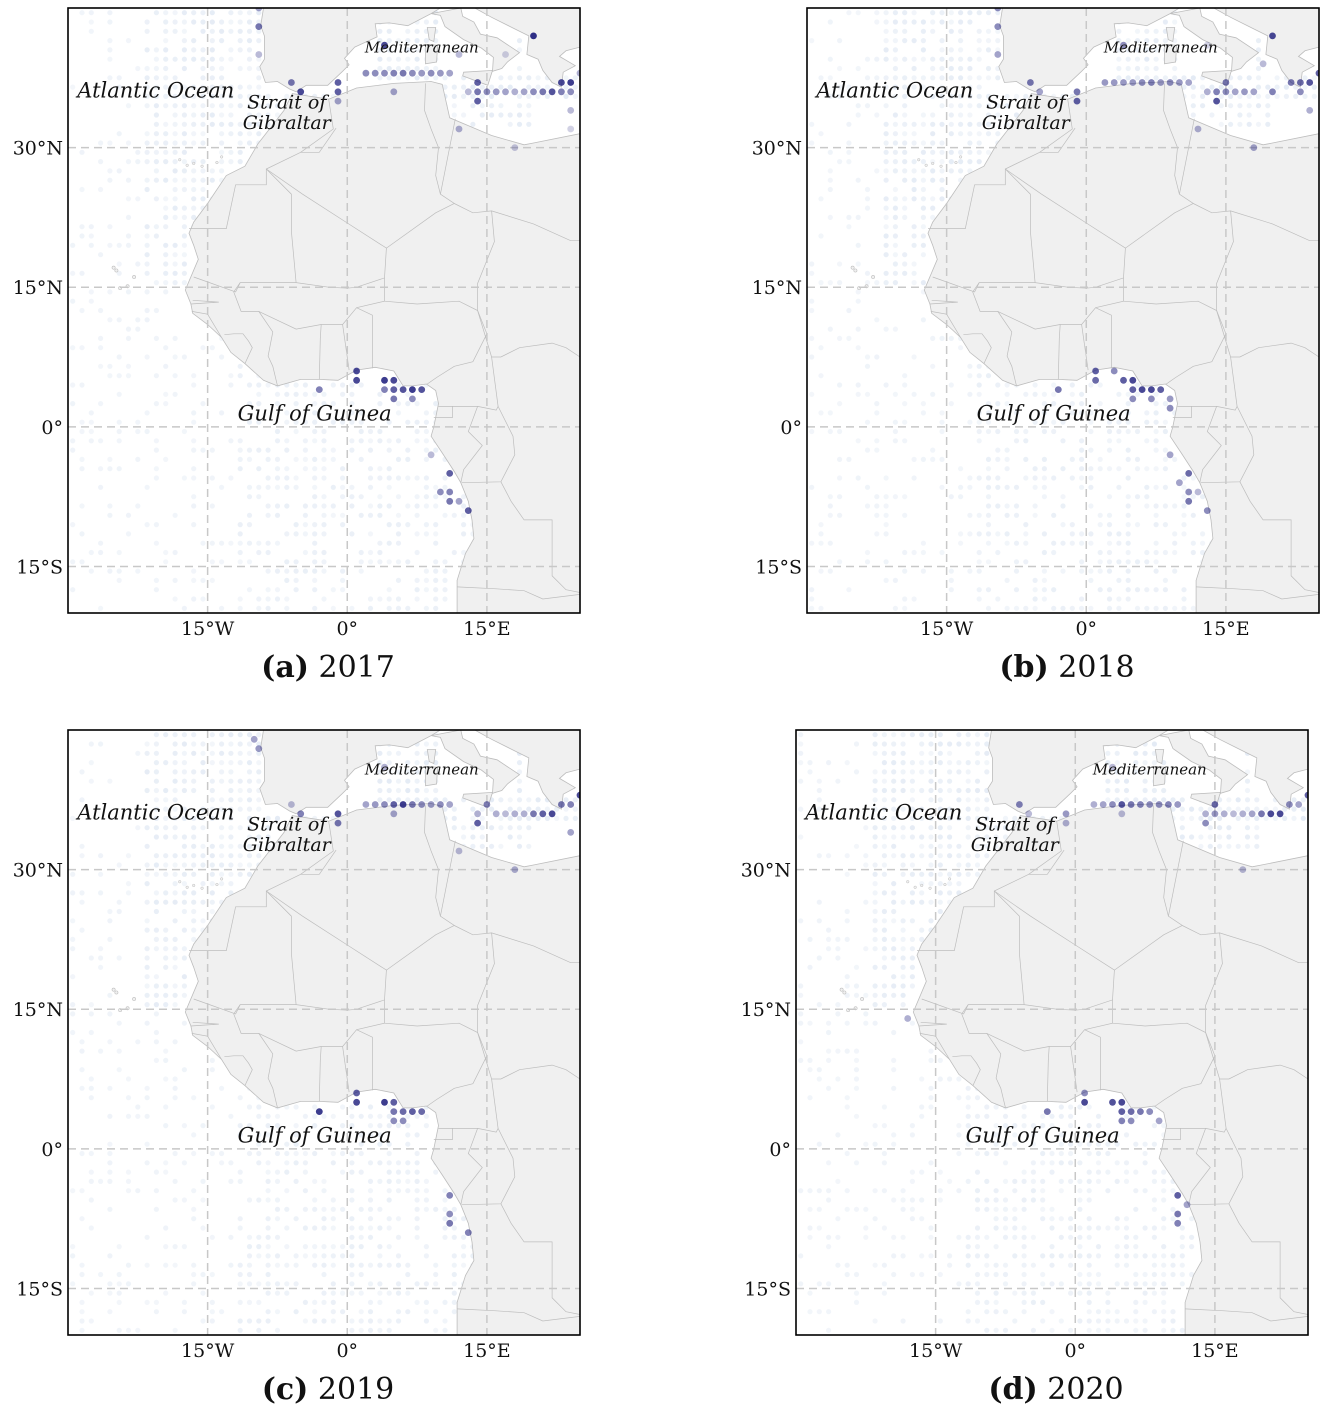 This screenshot has width=1320, height=1422. I want to click on lat-tick-label: 30°N, so click(38, 871).